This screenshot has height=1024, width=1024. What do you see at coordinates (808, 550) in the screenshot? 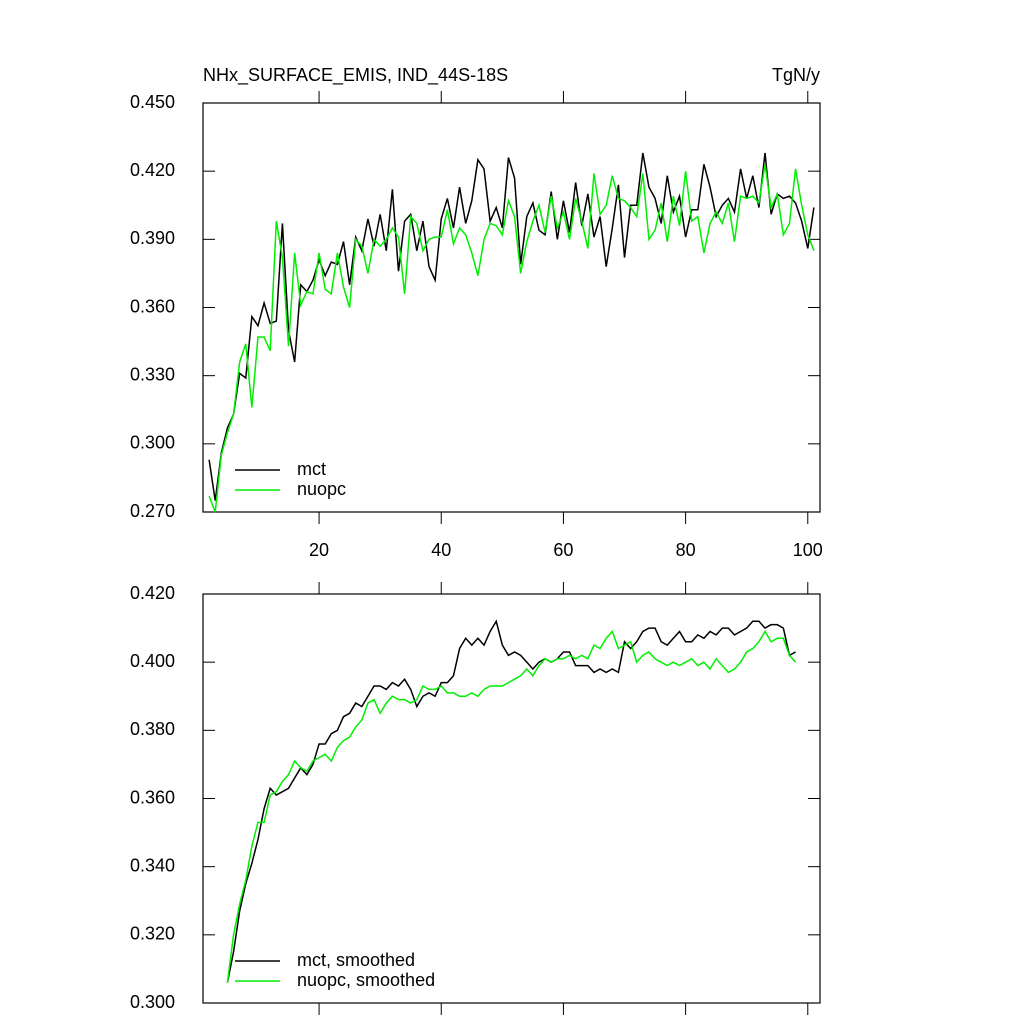
I see `x-tick-label: 100` at bounding box center [808, 550].